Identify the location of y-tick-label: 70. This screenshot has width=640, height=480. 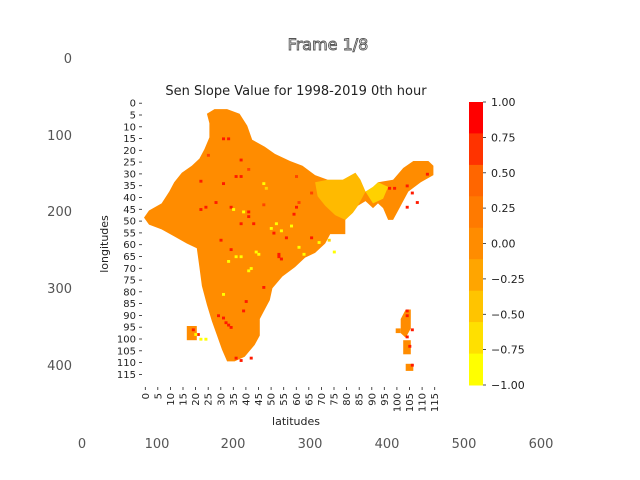
(129, 269).